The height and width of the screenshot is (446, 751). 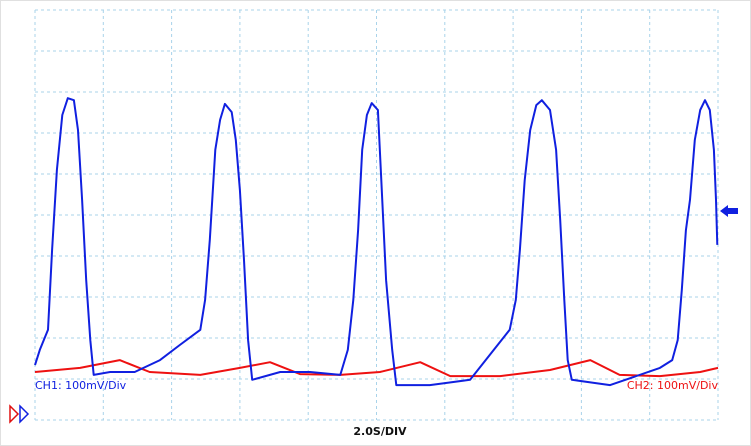 I want to click on legend-entry: CH1: 100mV/Div, so click(x=81, y=385).